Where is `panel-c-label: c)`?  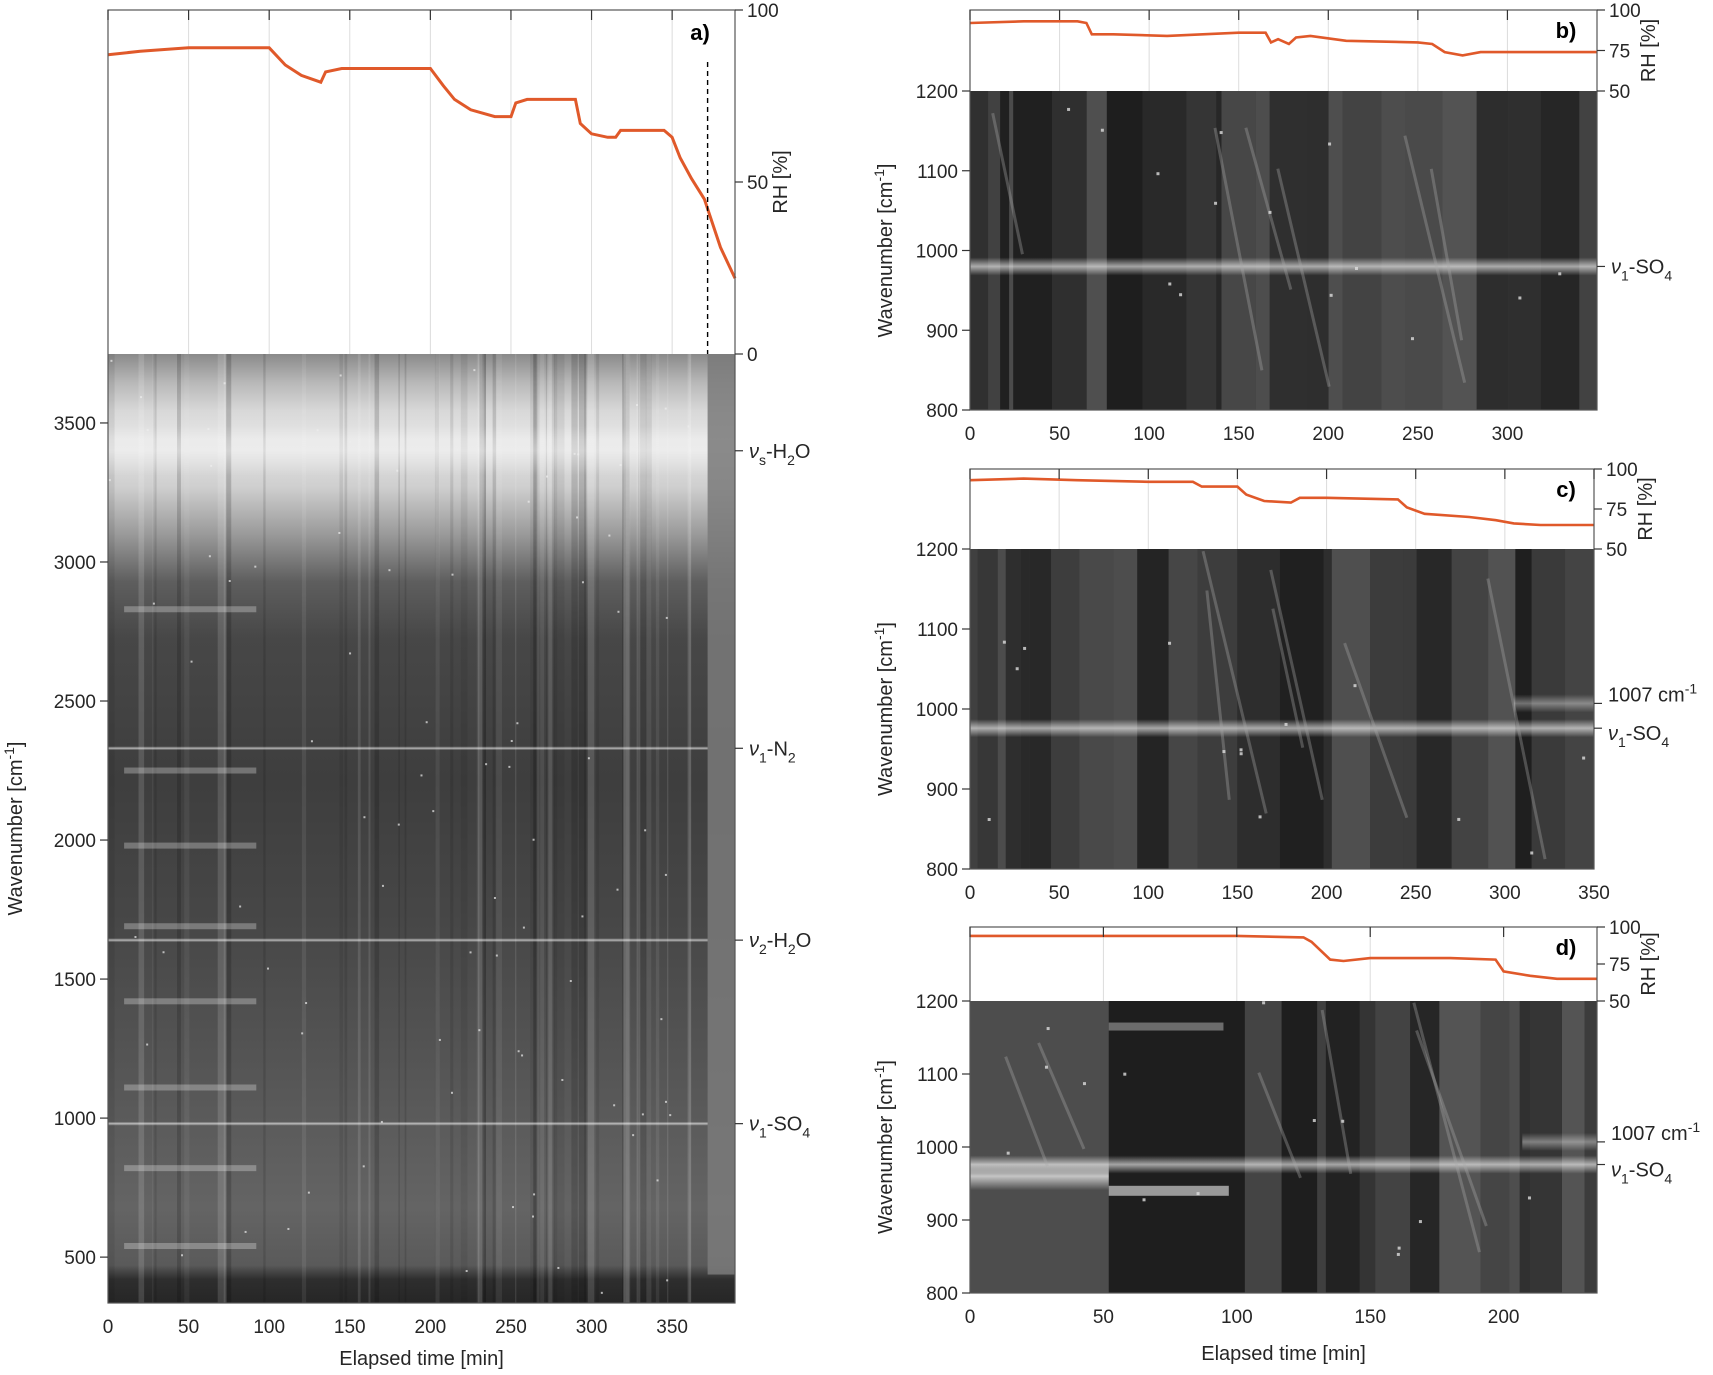
panel-c-label: c) is located at coordinates (1566, 489).